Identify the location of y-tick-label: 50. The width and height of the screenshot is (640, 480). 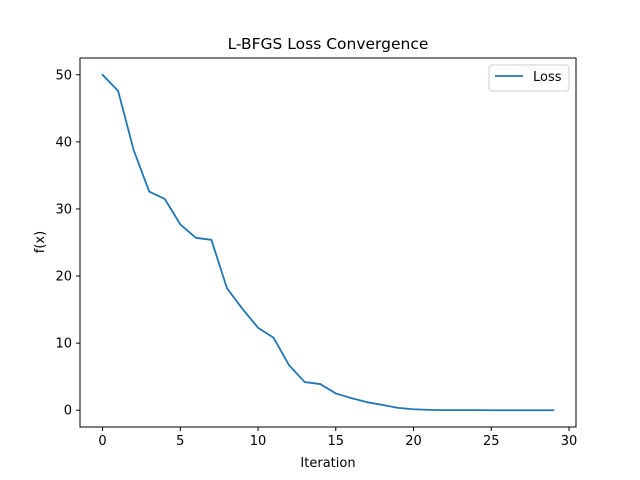
(63, 75).